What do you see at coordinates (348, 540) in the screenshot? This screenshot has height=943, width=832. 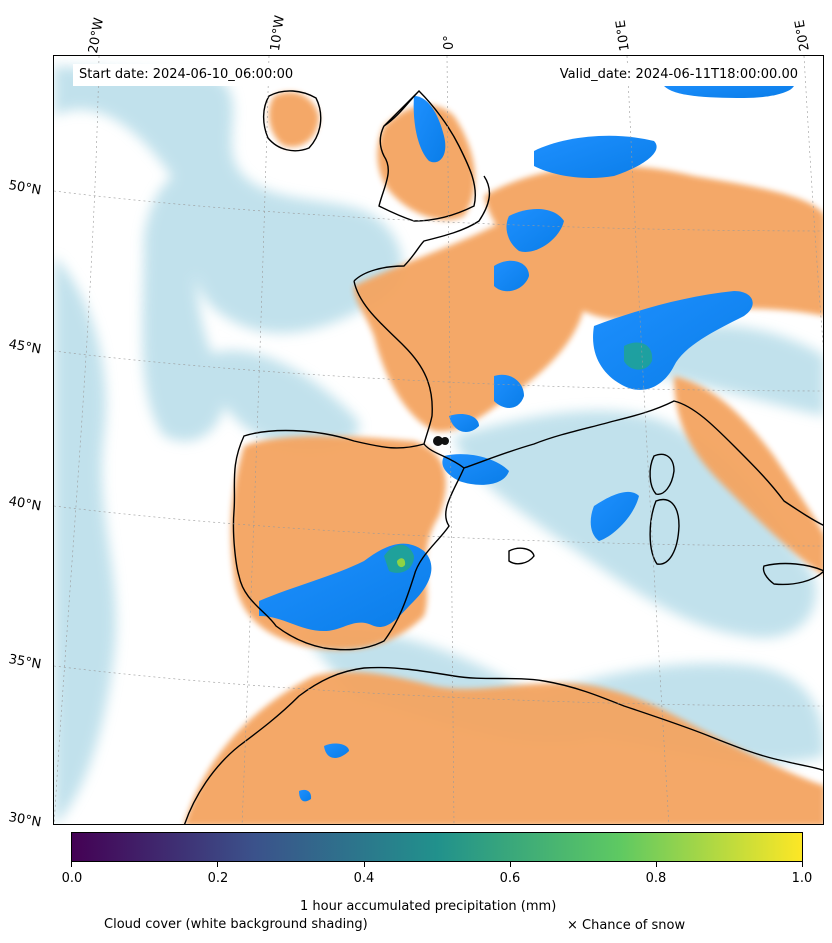 I see `coastline-iberia` at bounding box center [348, 540].